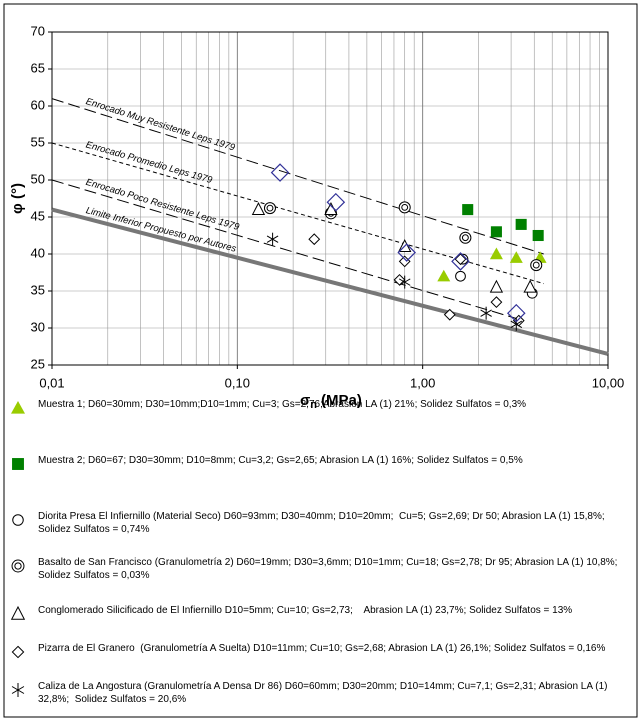  I want to click on x-axis-label: σn (MPa), so click(331, 401).